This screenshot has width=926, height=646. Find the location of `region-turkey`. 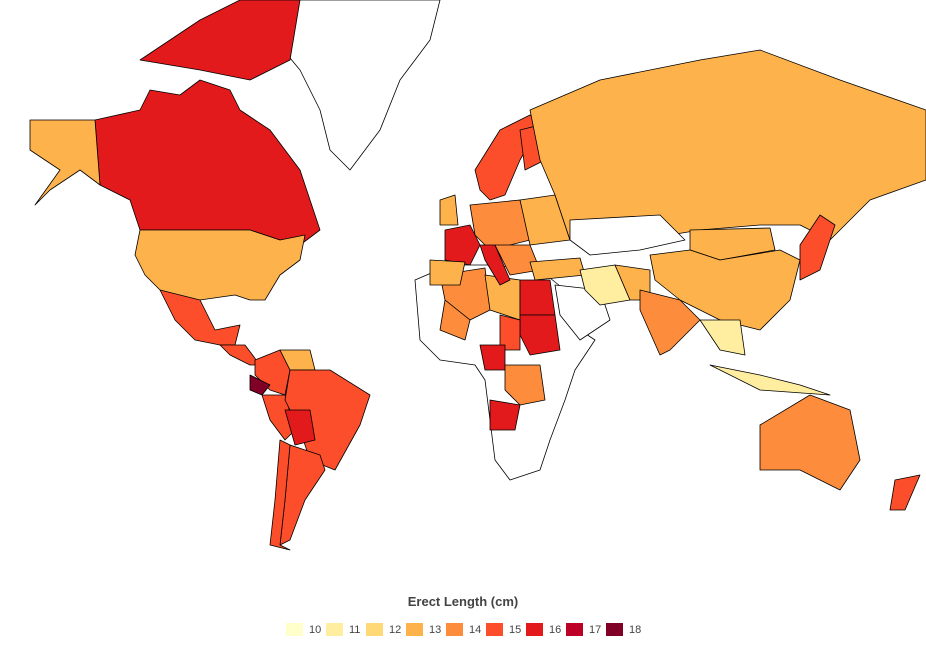

region-turkey is located at coordinates (557, 269).